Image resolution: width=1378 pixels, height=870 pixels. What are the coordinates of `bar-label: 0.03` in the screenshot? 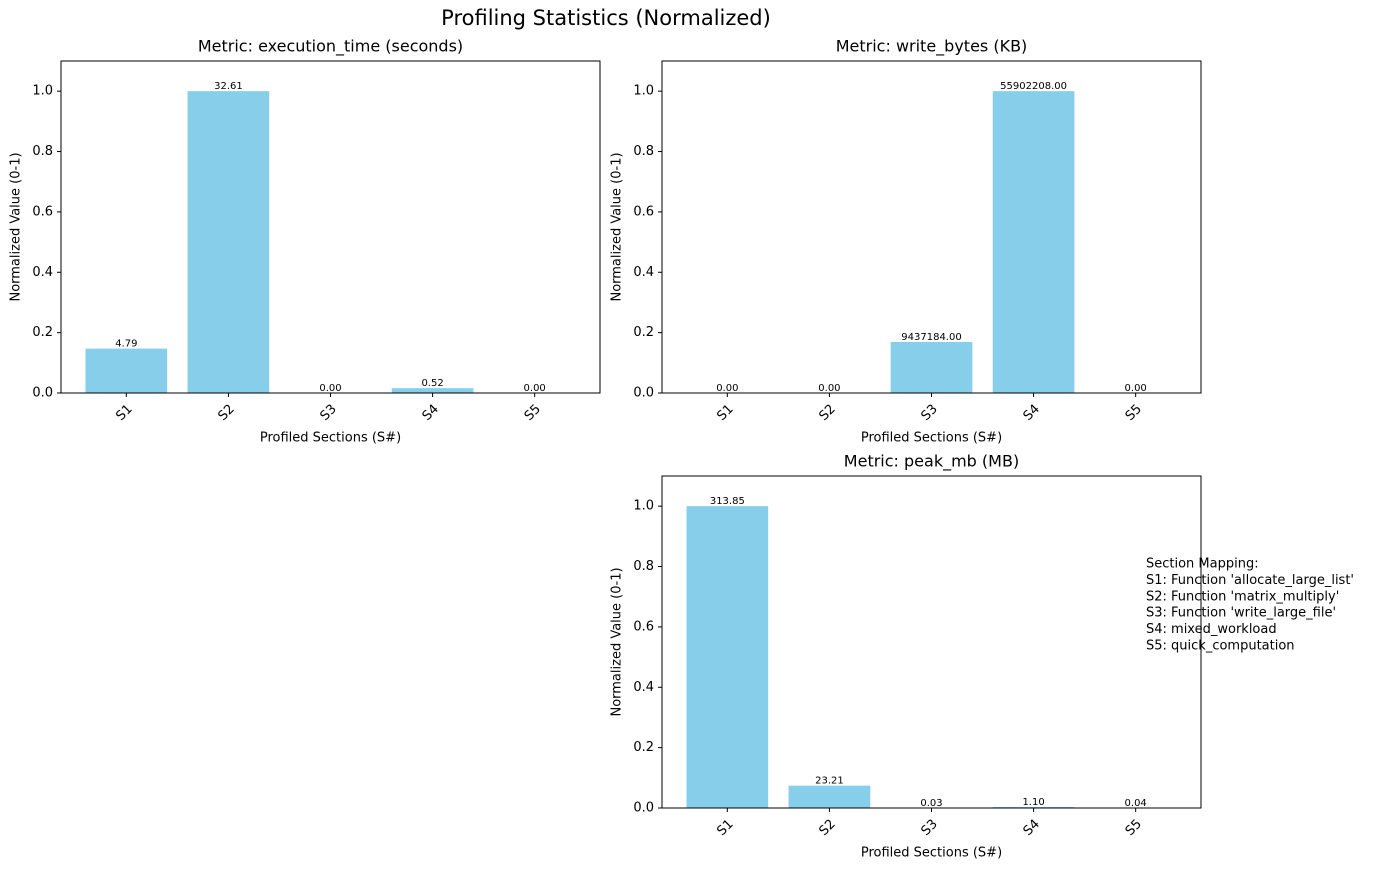 It's located at (931, 803).